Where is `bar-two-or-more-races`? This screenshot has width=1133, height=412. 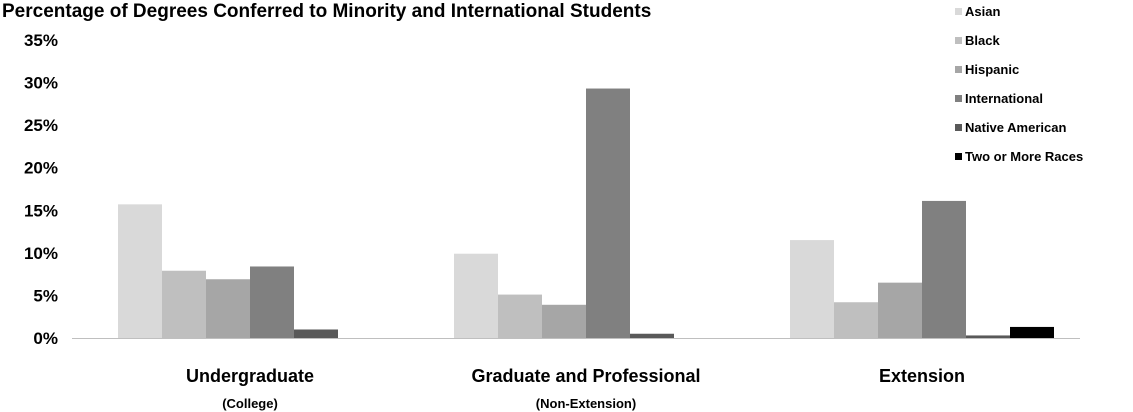 bar-two-or-more-races is located at coordinates (1032, 332).